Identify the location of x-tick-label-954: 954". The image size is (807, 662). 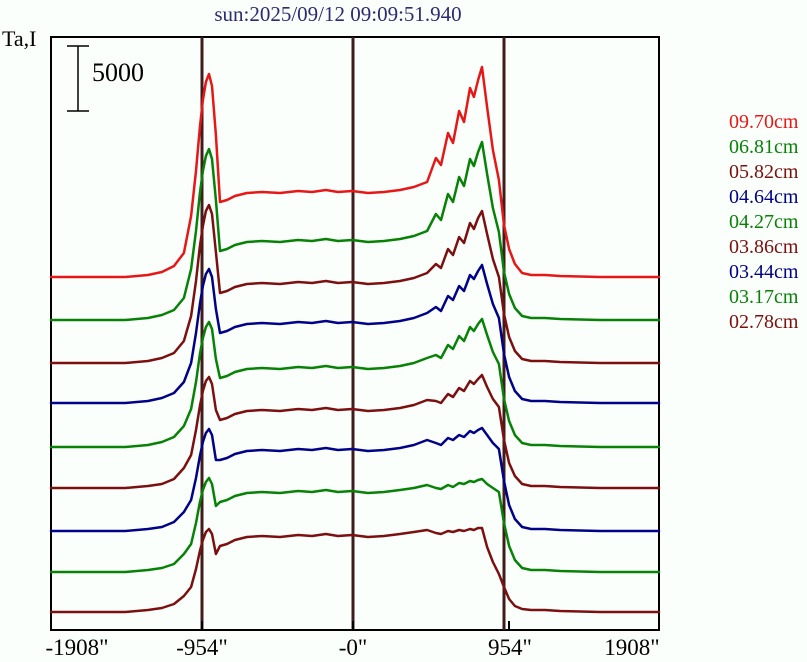
(510, 647).